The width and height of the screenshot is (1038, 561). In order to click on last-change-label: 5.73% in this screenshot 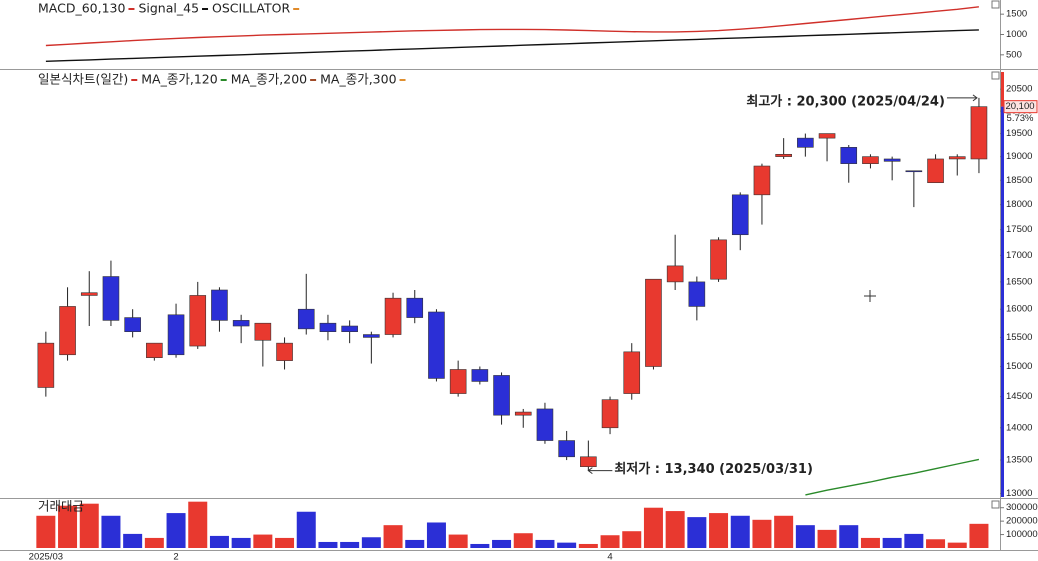, I will do `click(1020, 118)`.